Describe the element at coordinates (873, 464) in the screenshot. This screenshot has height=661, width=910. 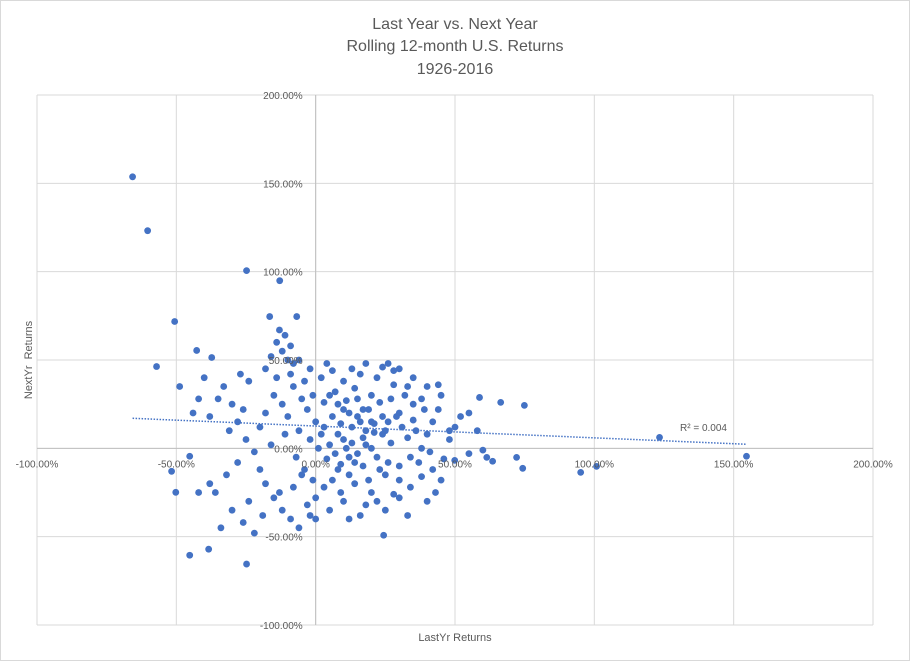
I see `x-tick-label: 200.00%` at that location.